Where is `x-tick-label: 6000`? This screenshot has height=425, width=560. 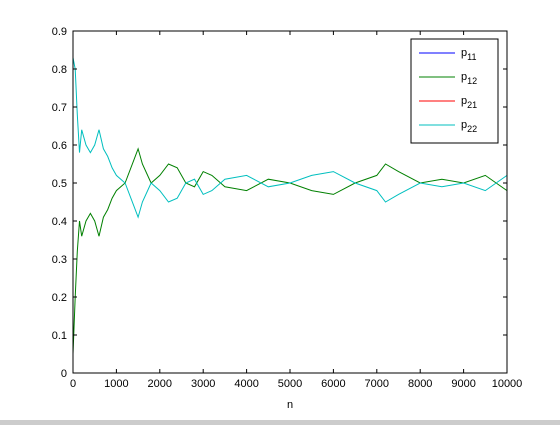 x-tick-label: 6000 is located at coordinates (333, 384).